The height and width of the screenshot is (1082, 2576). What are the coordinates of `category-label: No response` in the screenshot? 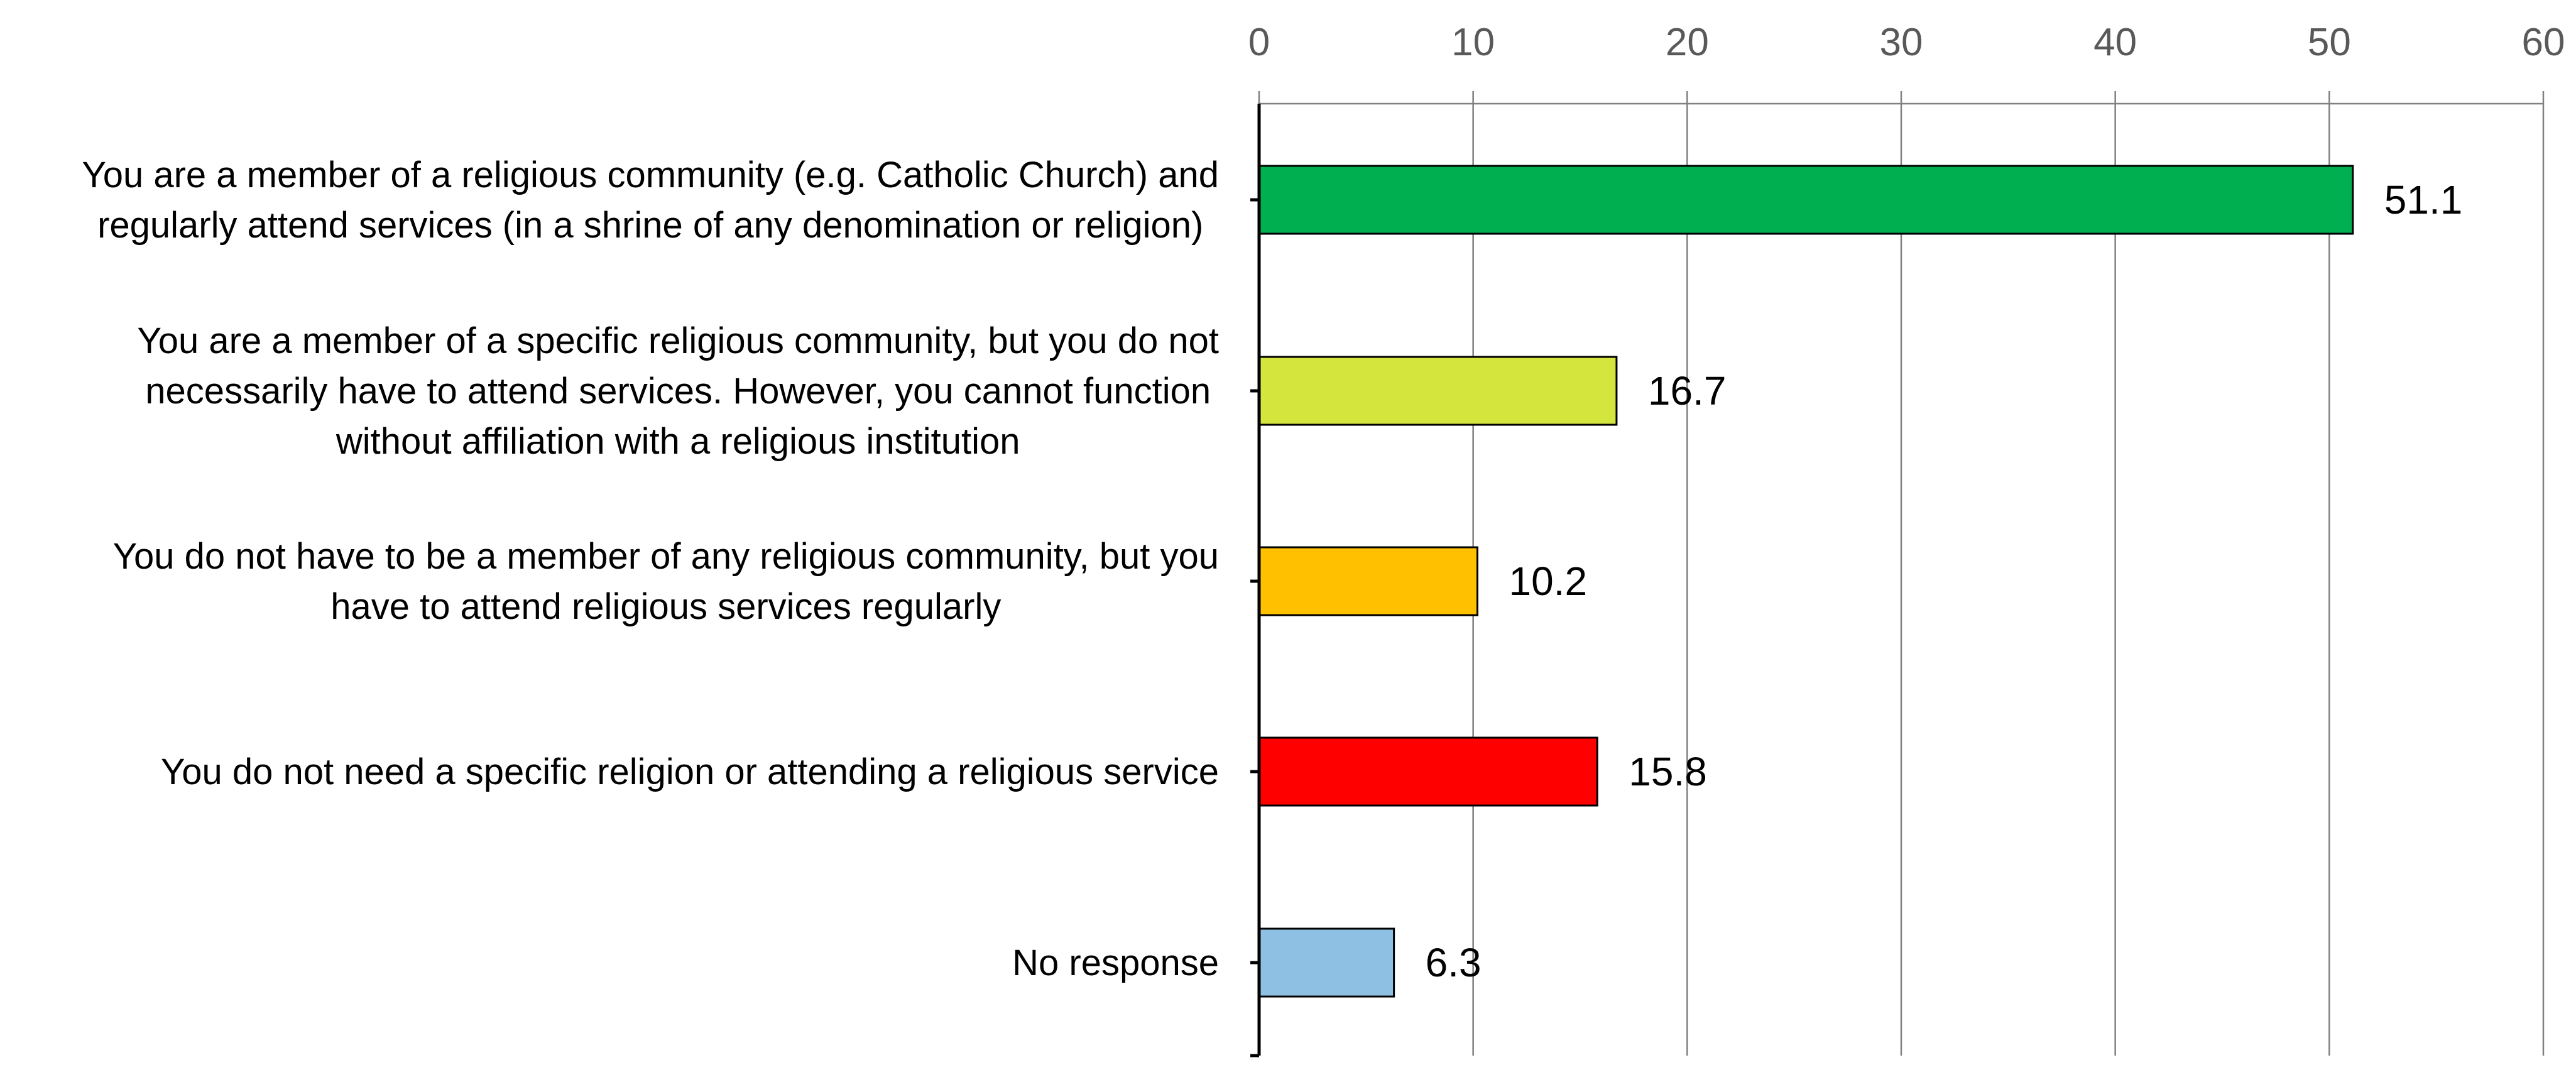 It's located at (1115, 963).